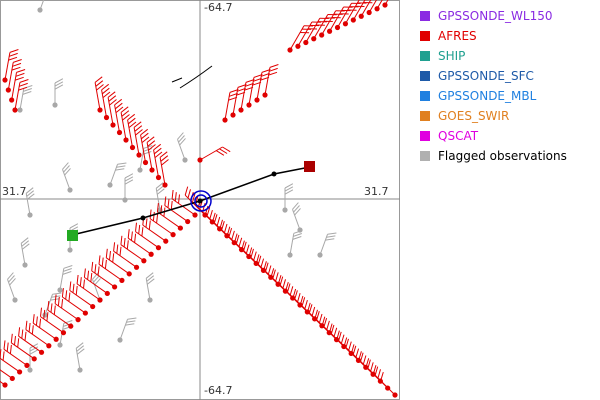 This screenshot has height=400, width=600. Describe the element at coordinates (509, 96) in the screenshot. I see `legend-item-gpssonde-mbl: GPSSONDE_MBL` at that location.